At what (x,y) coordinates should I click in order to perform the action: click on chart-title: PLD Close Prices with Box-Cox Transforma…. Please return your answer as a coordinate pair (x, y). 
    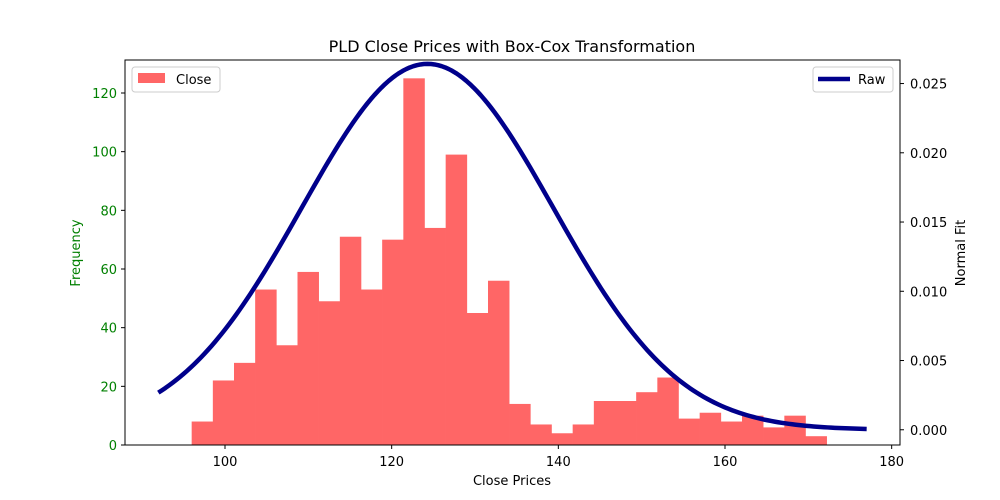
    Looking at the image, I should click on (512, 46).